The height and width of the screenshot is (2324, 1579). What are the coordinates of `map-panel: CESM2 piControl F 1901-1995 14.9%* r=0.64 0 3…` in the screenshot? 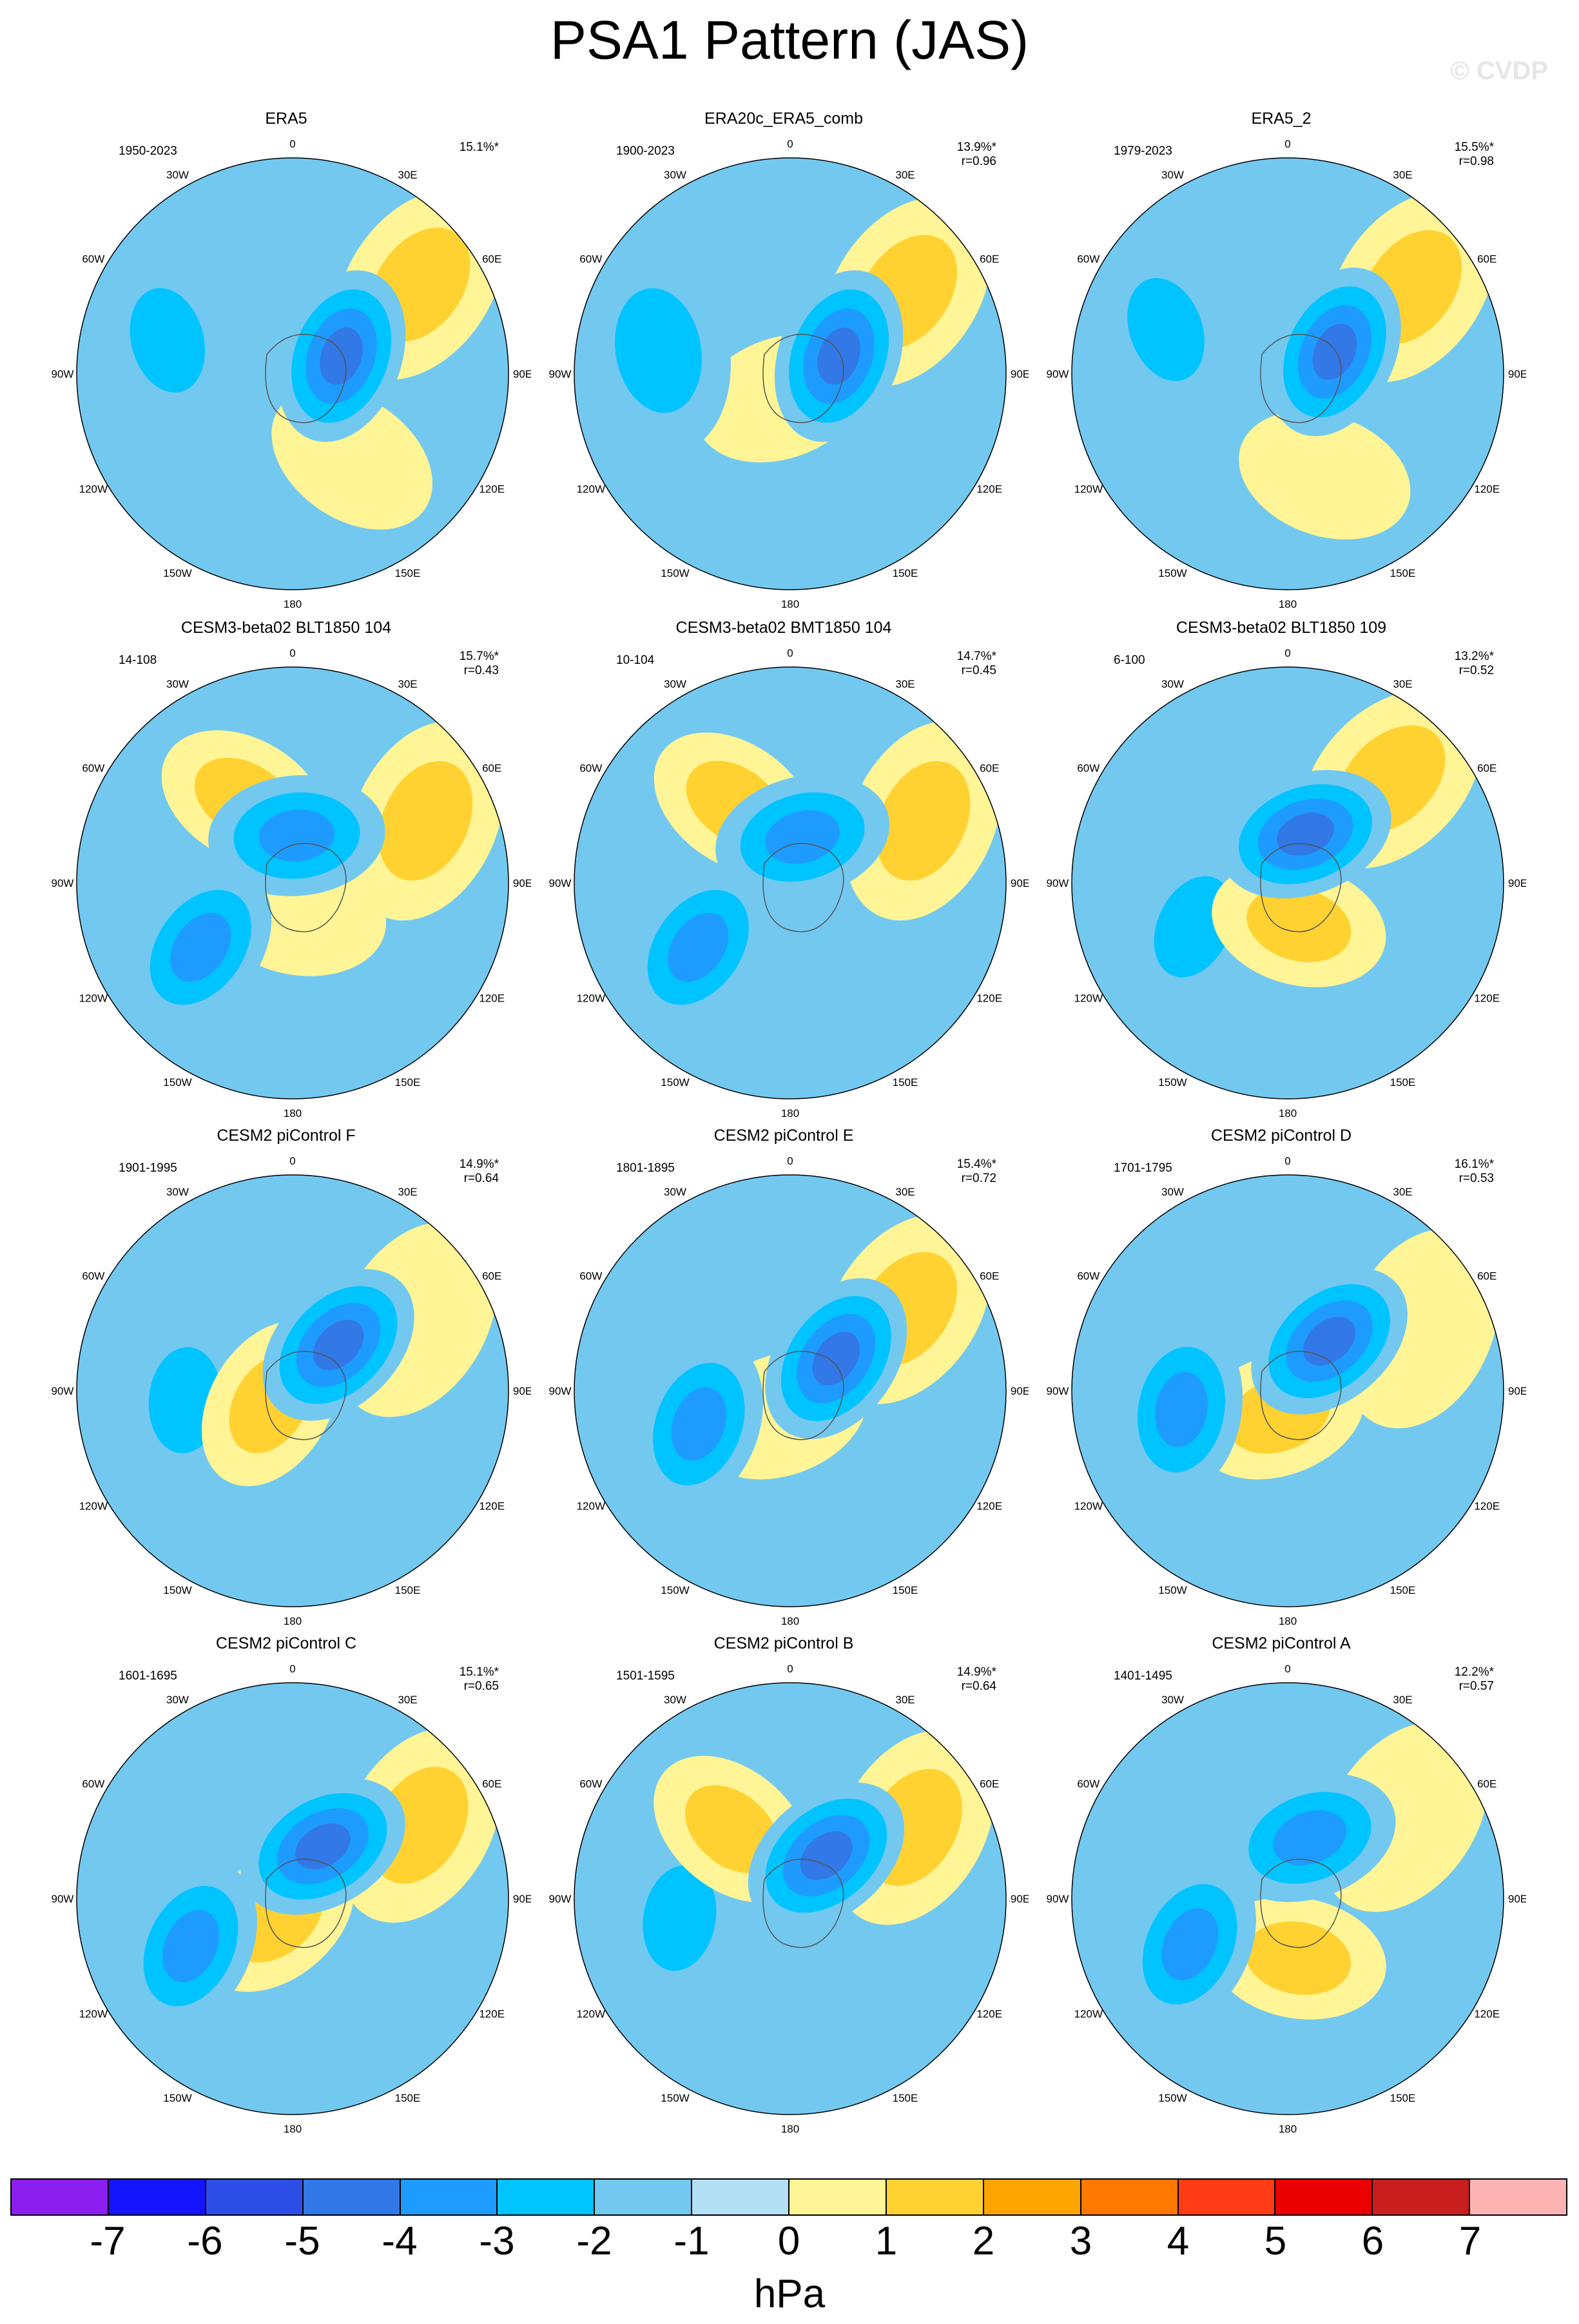 It's located at (299, 1384).